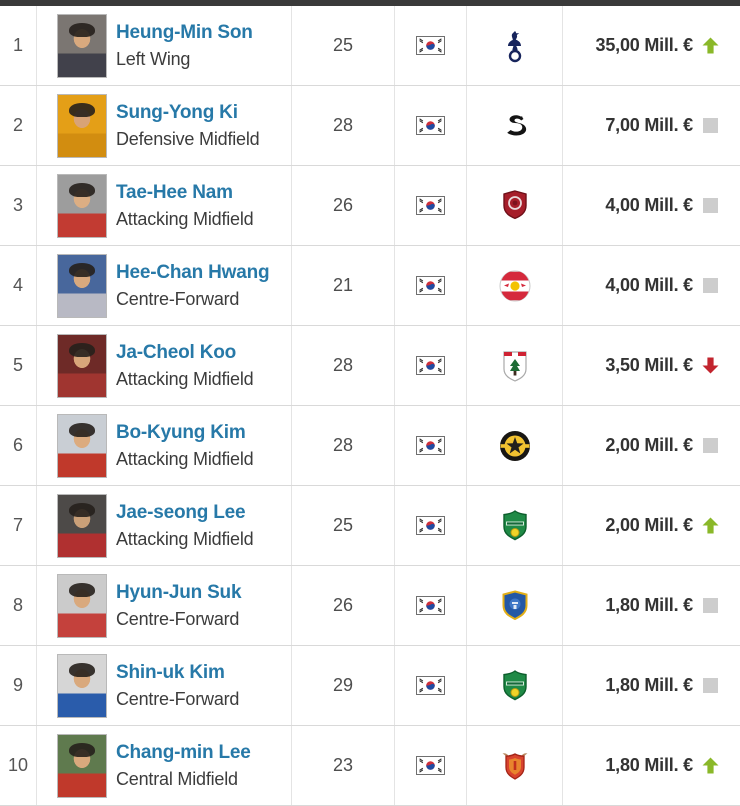 This screenshot has width=740, height=806. What do you see at coordinates (18, 765) in the screenshot?
I see `rank-cell: 10` at bounding box center [18, 765].